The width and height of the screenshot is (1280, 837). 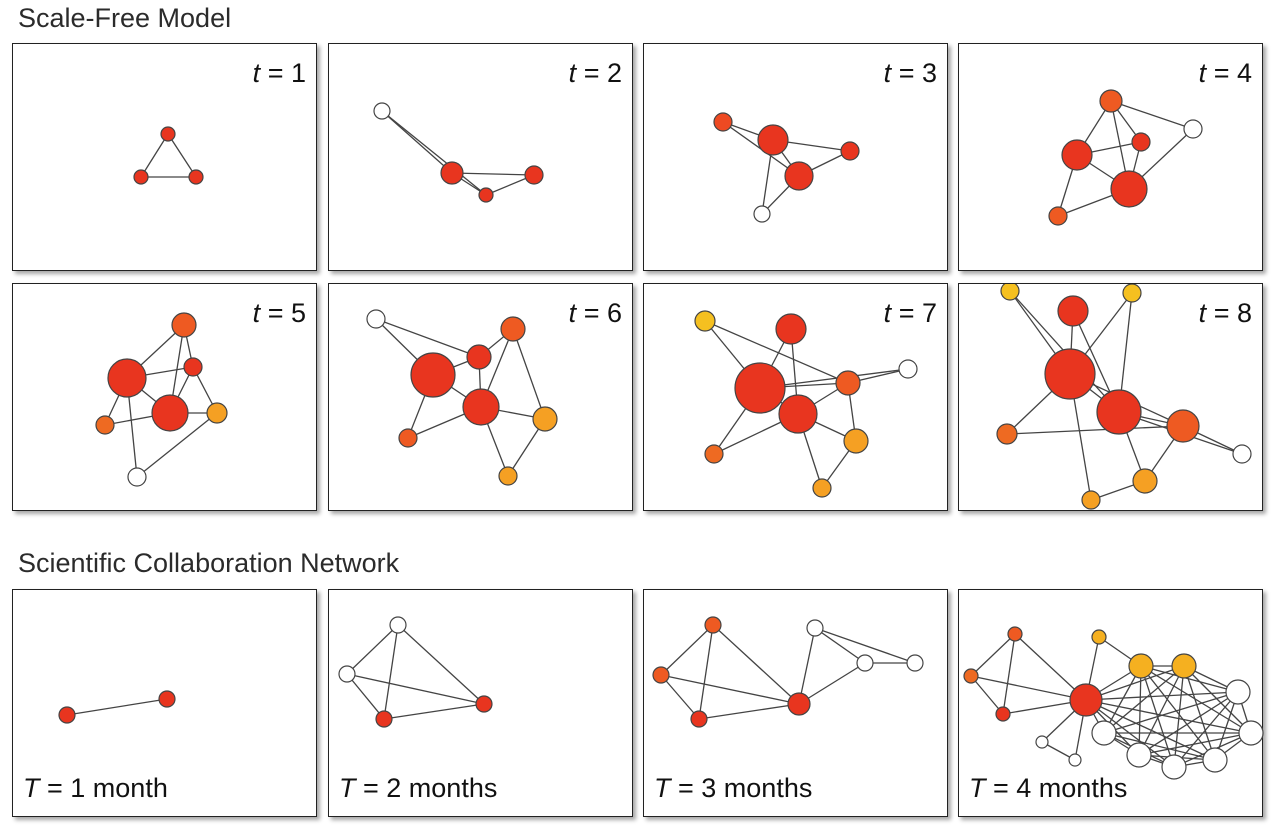 I want to click on panel-scale-free-3: t = 3, so click(x=795, y=157).